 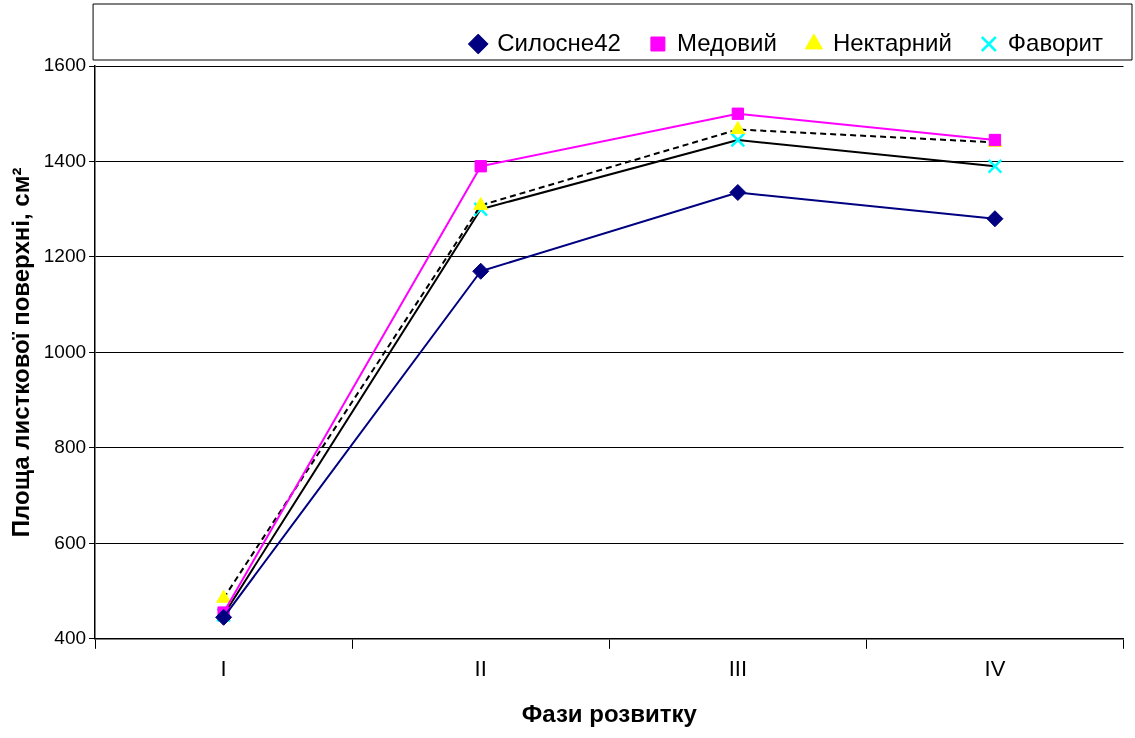 I want to click on y-tick-label: 1200, so click(x=65, y=256).